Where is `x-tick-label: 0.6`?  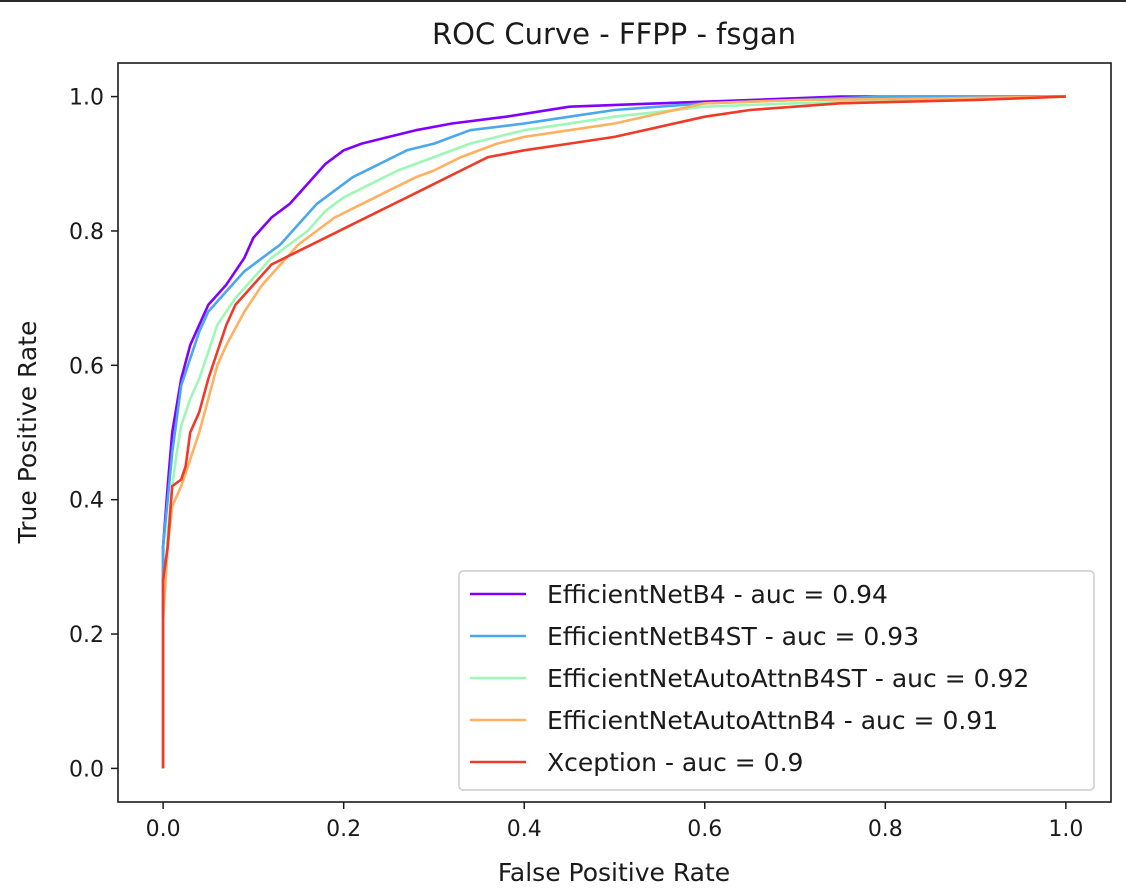
x-tick-label: 0.6 is located at coordinates (704, 829).